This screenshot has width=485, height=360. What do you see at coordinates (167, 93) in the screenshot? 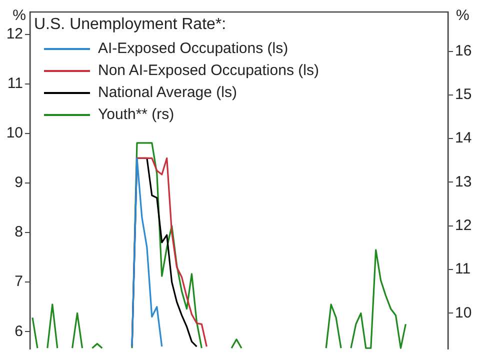
I see `legend-label: National Average (ls)` at bounding box center [167, 93].